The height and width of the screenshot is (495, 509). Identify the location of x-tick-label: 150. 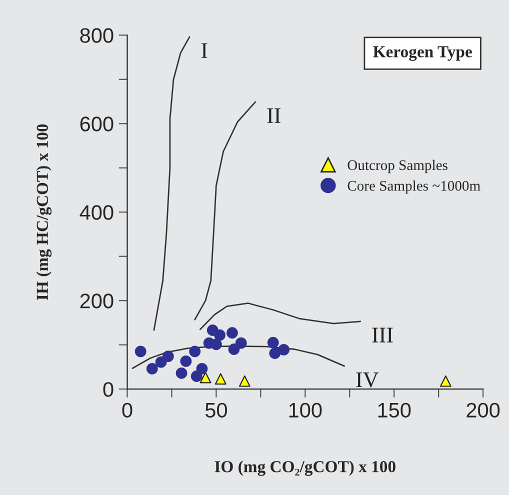
(394, 410).